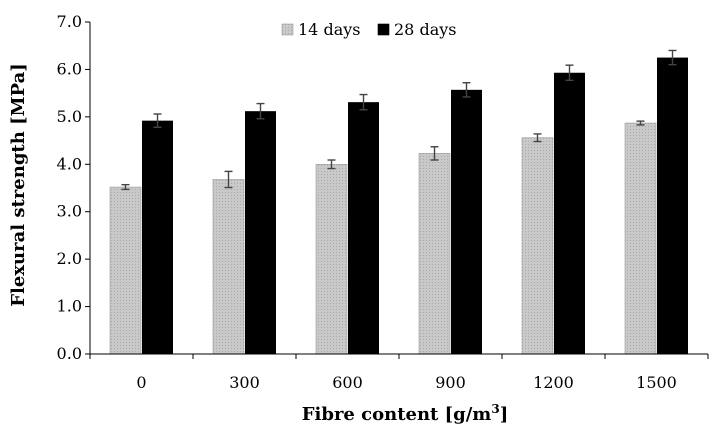 The image size is (728, 437). What do you see at coordinates (383, 29) in the screenshot?
I see `legend-swatch-28-days` at bounding box center [383, 29].